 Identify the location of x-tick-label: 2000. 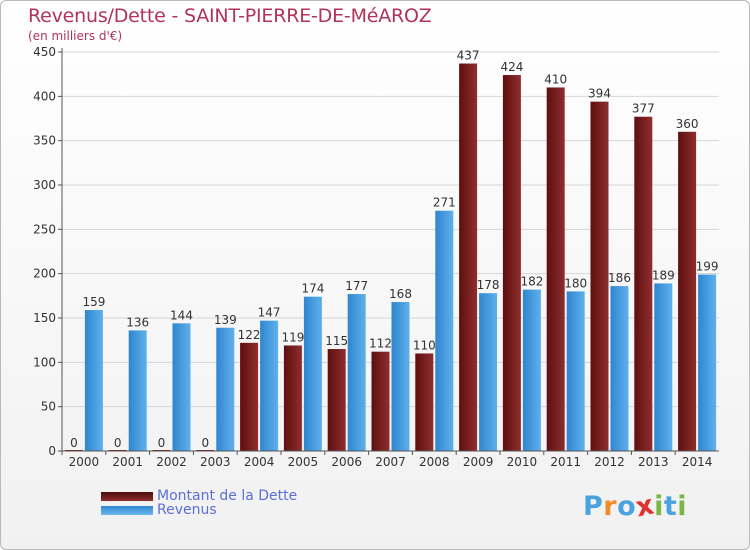
(84, 462).